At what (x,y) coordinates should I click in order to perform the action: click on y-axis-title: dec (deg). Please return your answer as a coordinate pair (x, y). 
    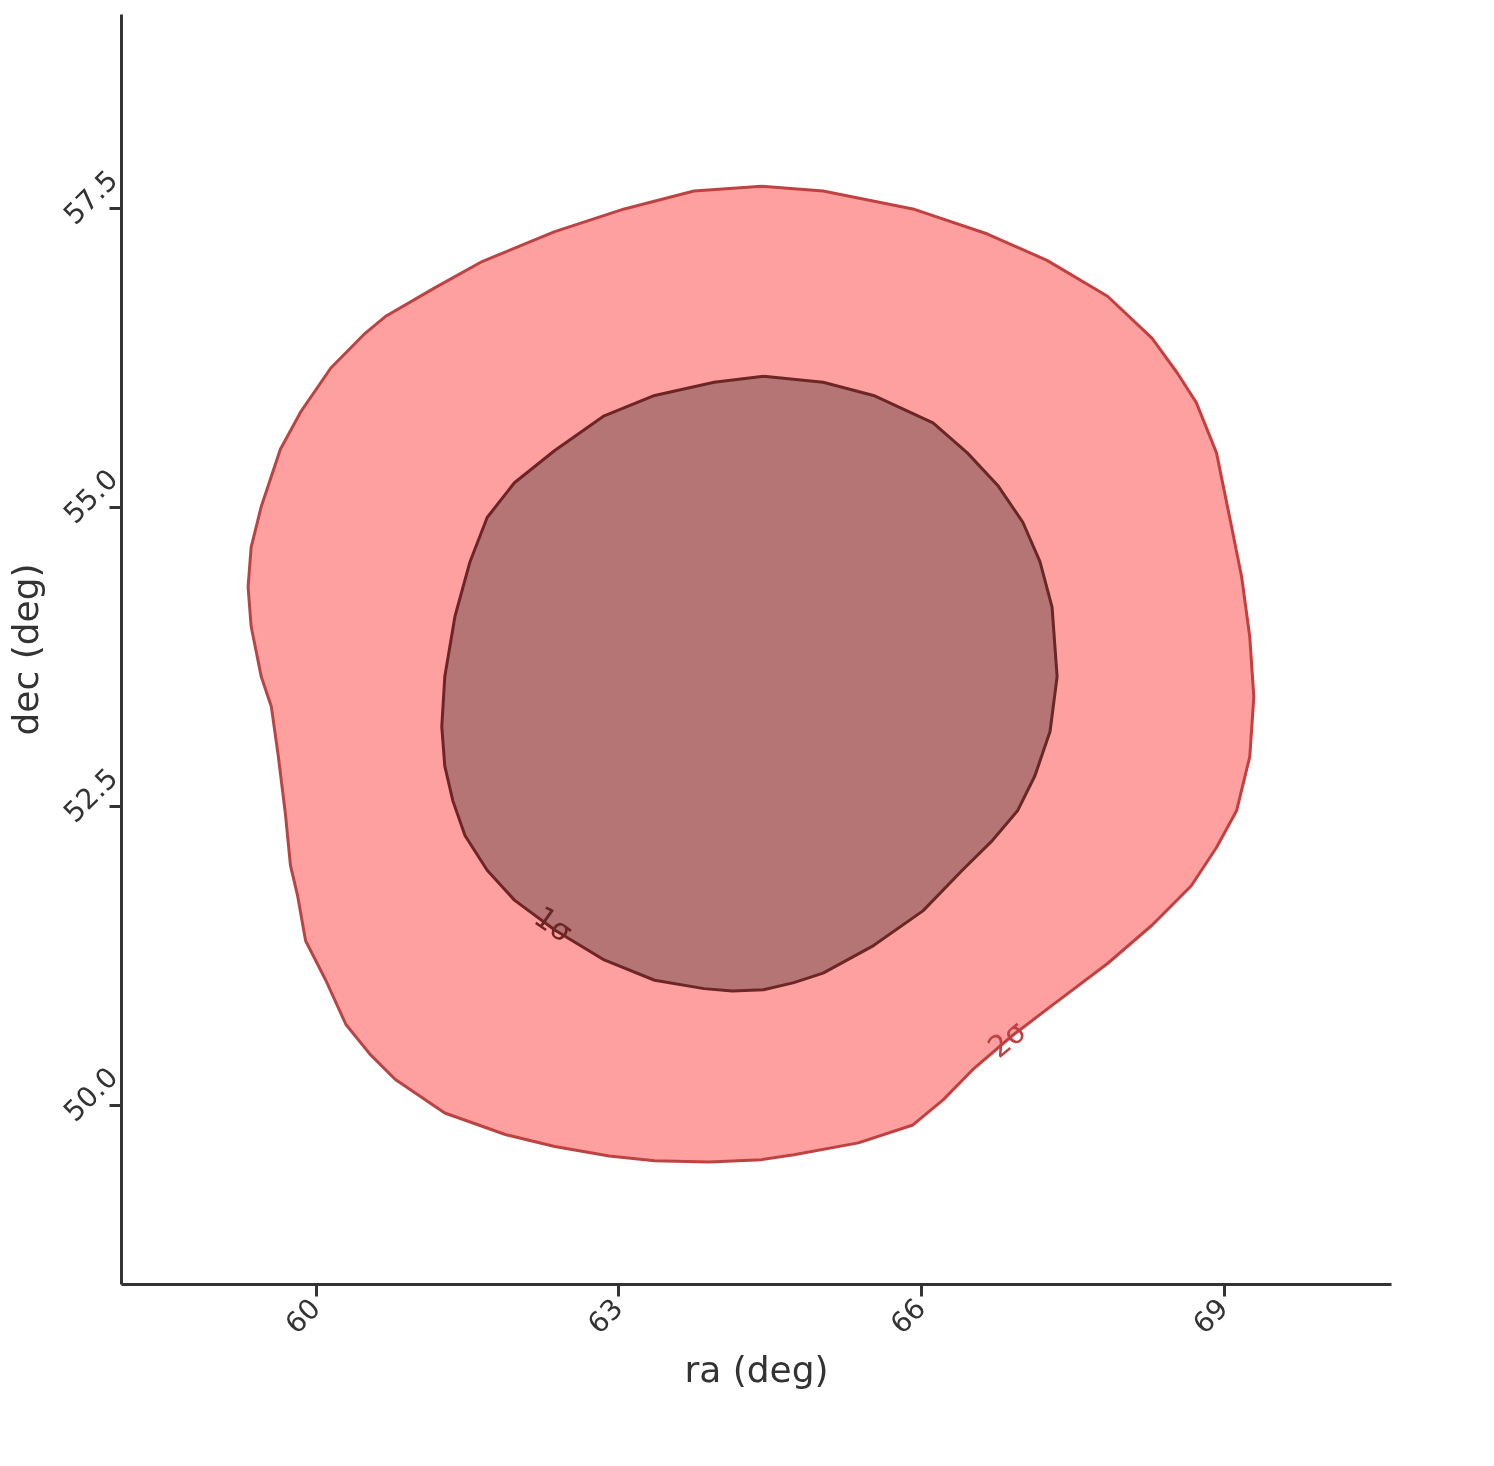
    Looking at the image, I should click on (25, 649).